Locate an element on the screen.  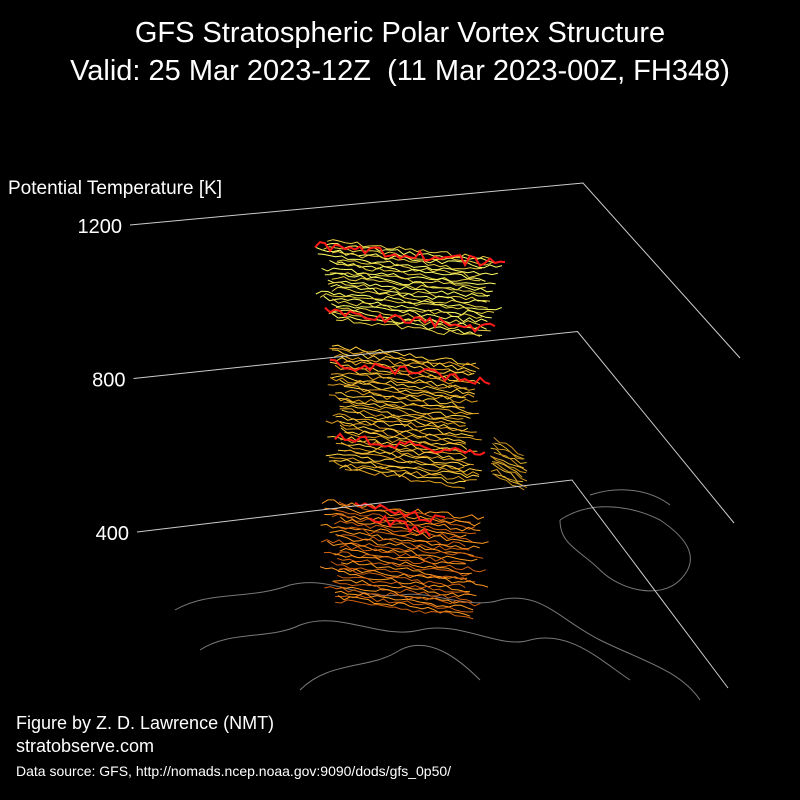
z-tick-label: 800 is located at coordinates (108, 381).